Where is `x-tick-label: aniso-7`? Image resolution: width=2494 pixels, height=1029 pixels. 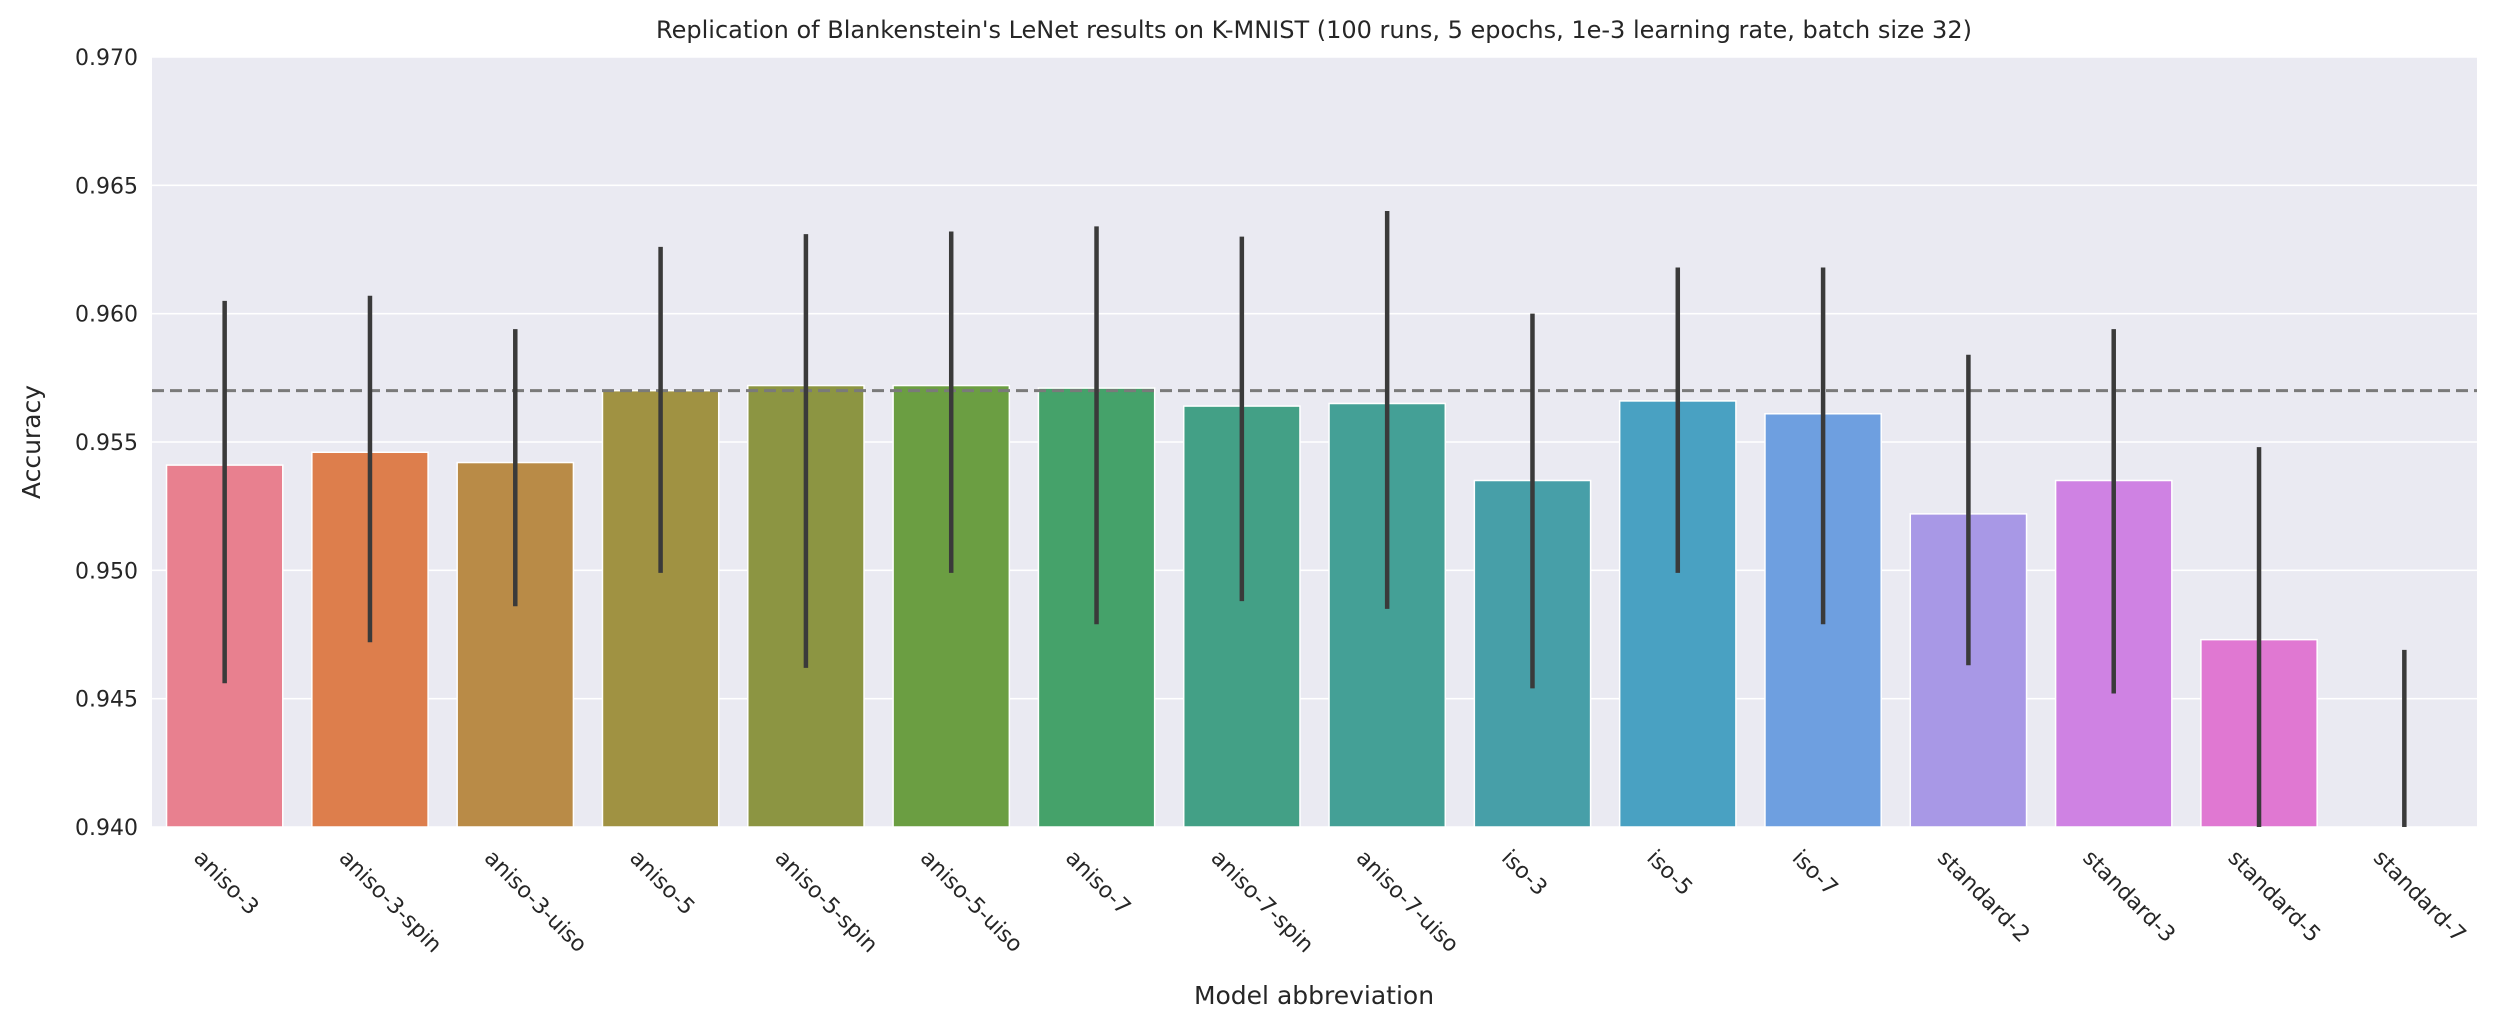
x-tick-label: aniso-7 is located at coordinates (1097, 883).